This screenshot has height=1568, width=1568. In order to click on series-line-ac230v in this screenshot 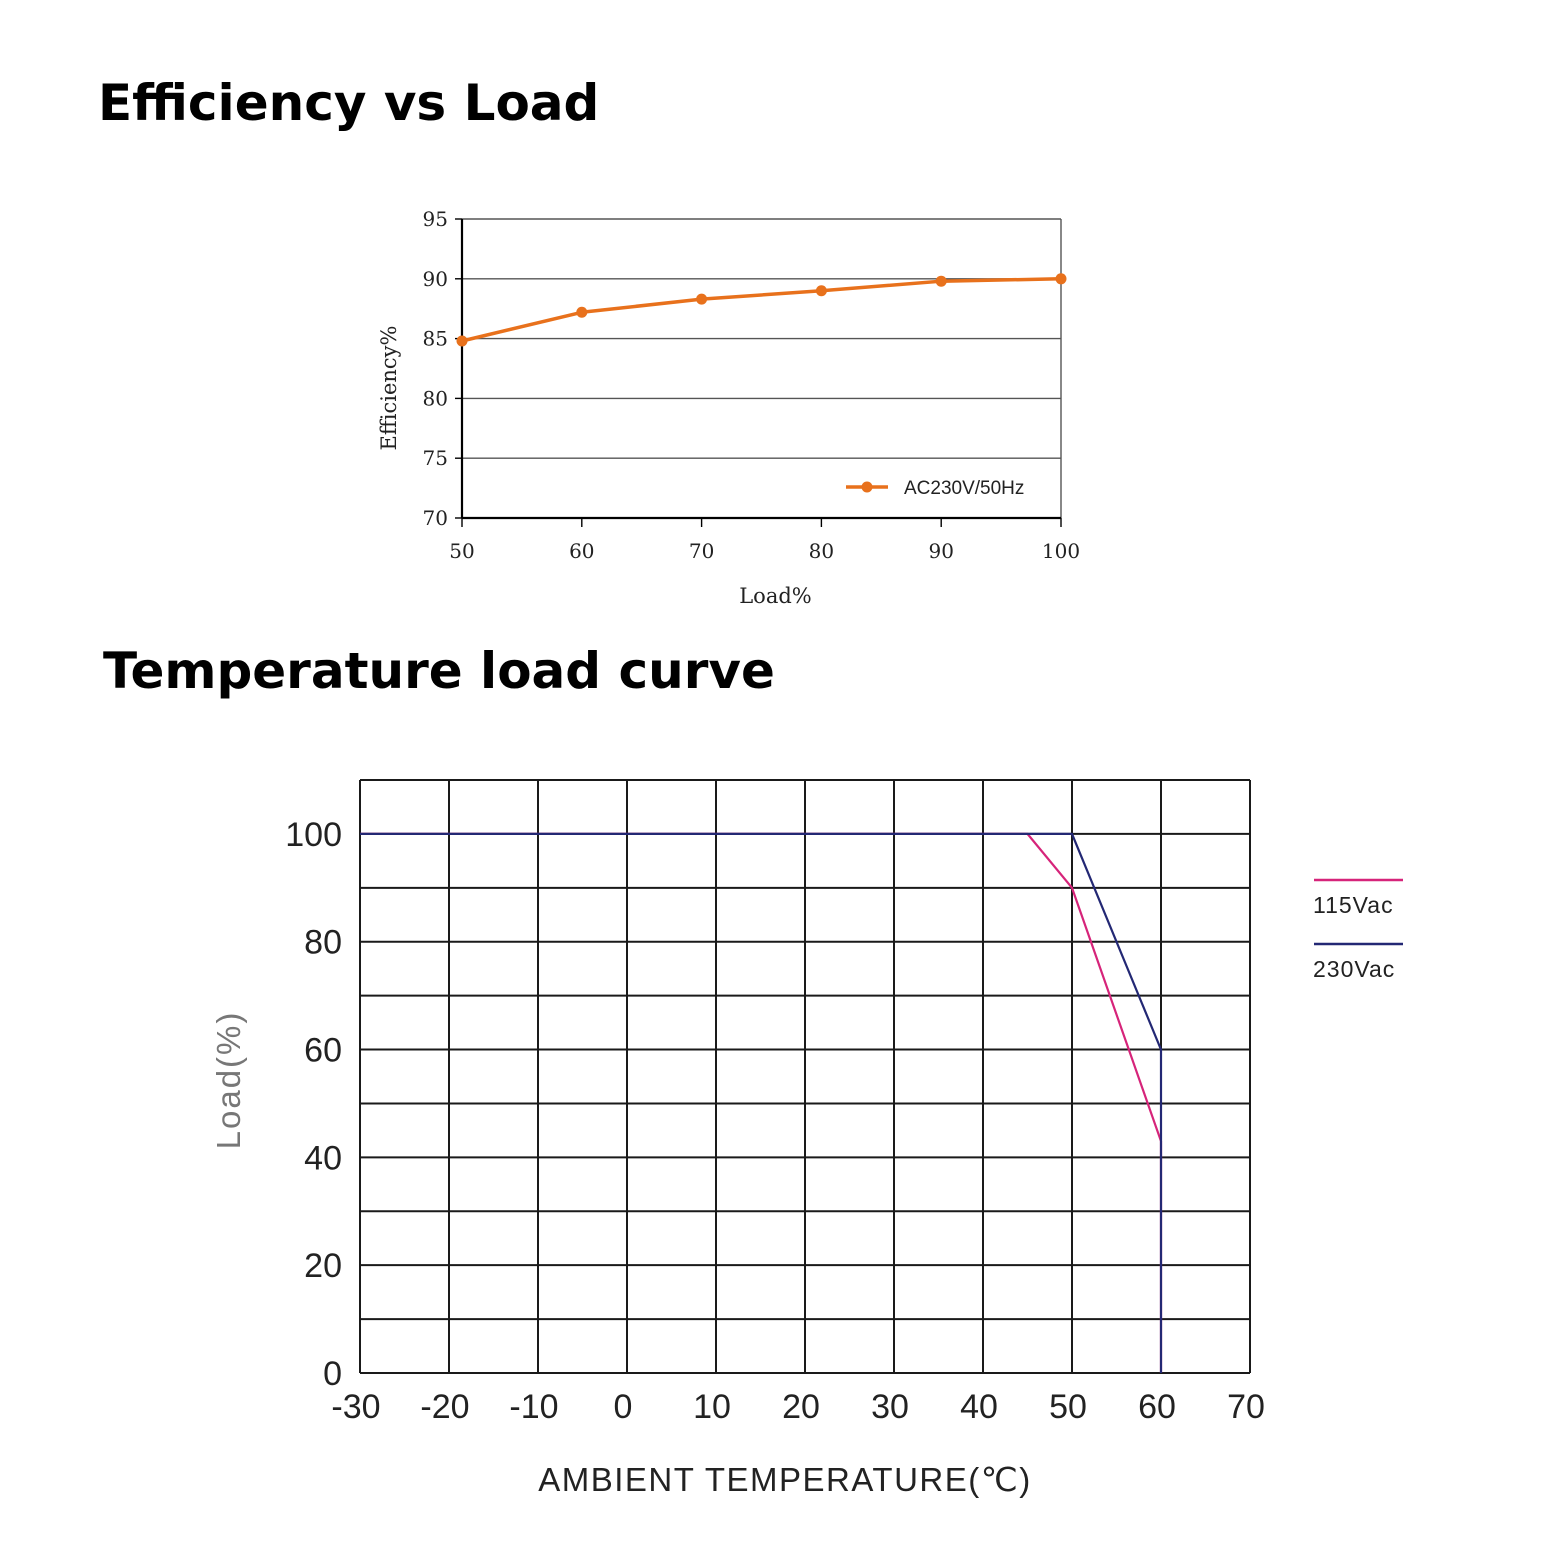, I will do `click(761, 310)`.